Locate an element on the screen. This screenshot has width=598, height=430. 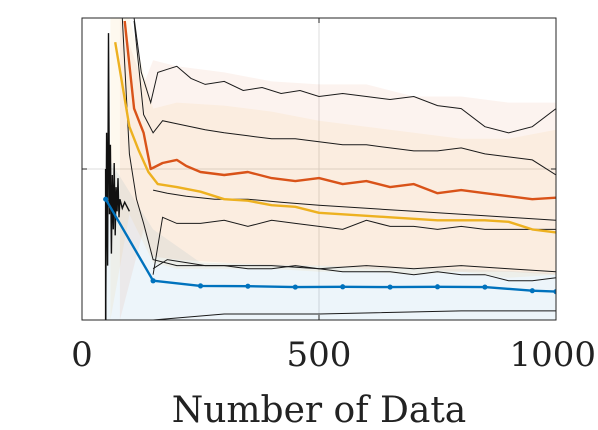
x-tick-label: 0 is located at coordinates (82, 355).